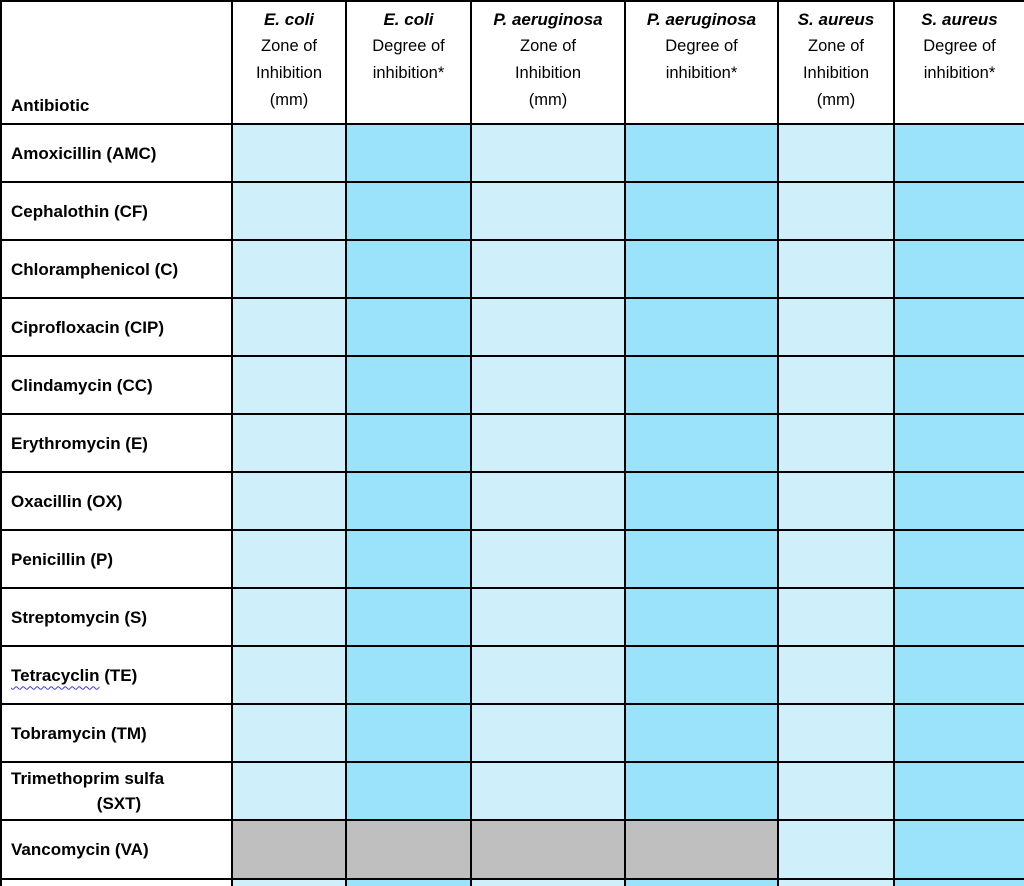 The image size is (1024, 886). Describe the element at coordinates (116, 675) in the screenshot. I see `antibiotic-label: Tetracyclin (TE)` at that location.